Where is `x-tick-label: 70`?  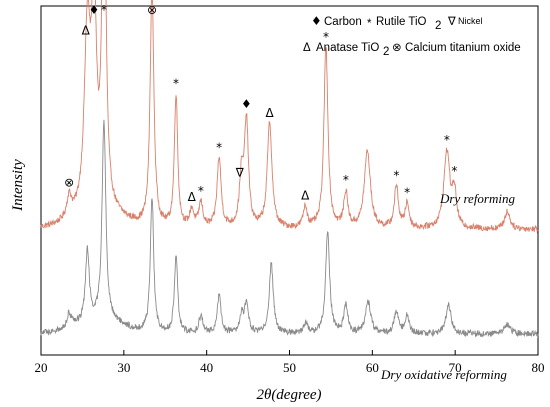
x-tick-label: 70 is located at coordinates (455, 367).